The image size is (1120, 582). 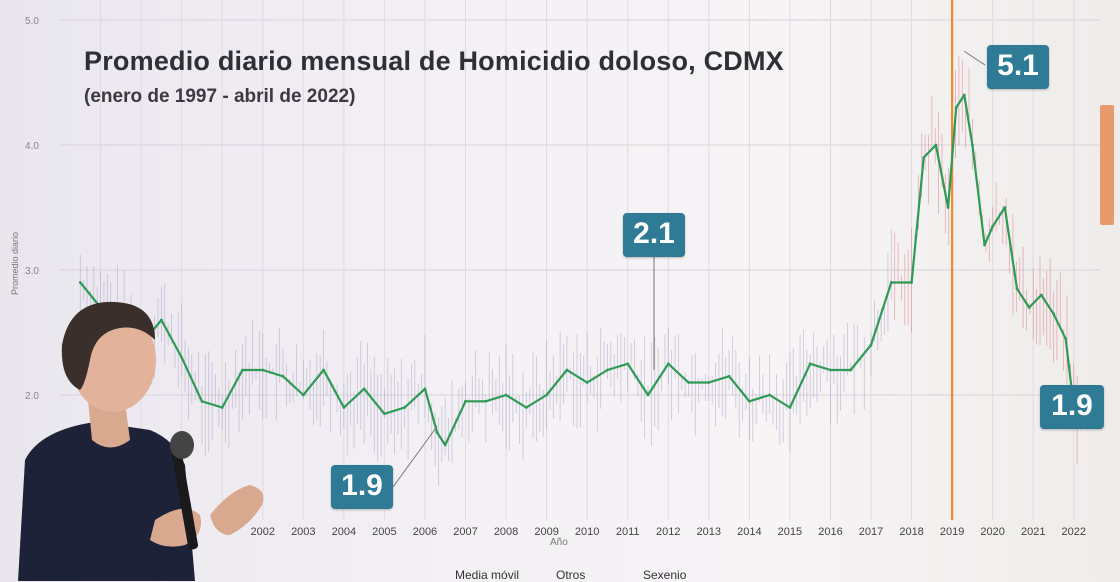 I want to click on x-tick-label: 2006, so click(x=425, y=532).